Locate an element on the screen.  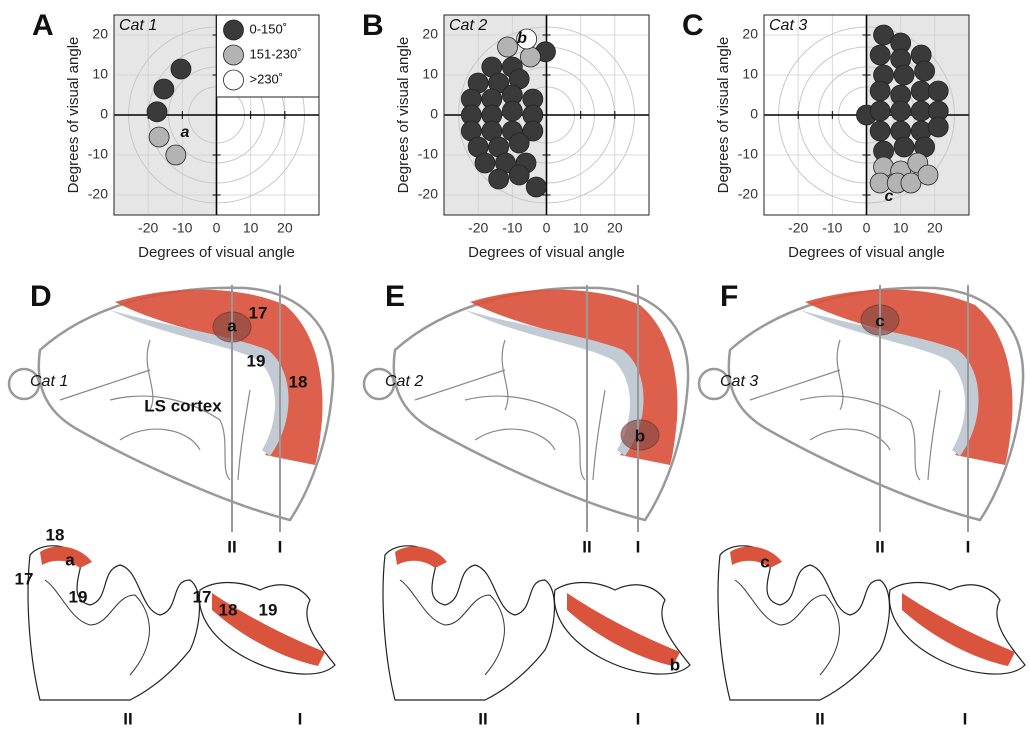
section-label: c is located at coordinates (764, 561).